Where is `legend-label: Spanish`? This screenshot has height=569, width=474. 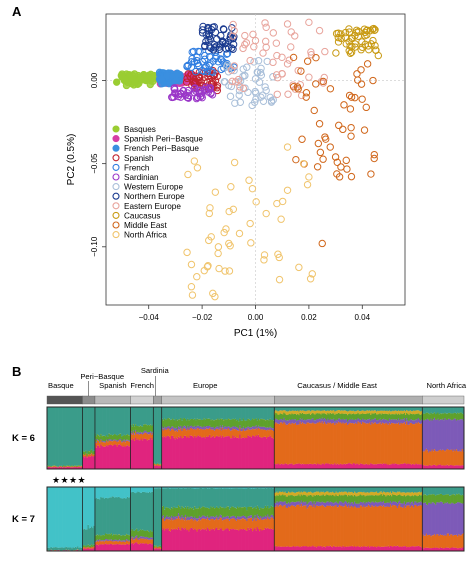
legend-label: Spanish is located at coordinates (139, 158).